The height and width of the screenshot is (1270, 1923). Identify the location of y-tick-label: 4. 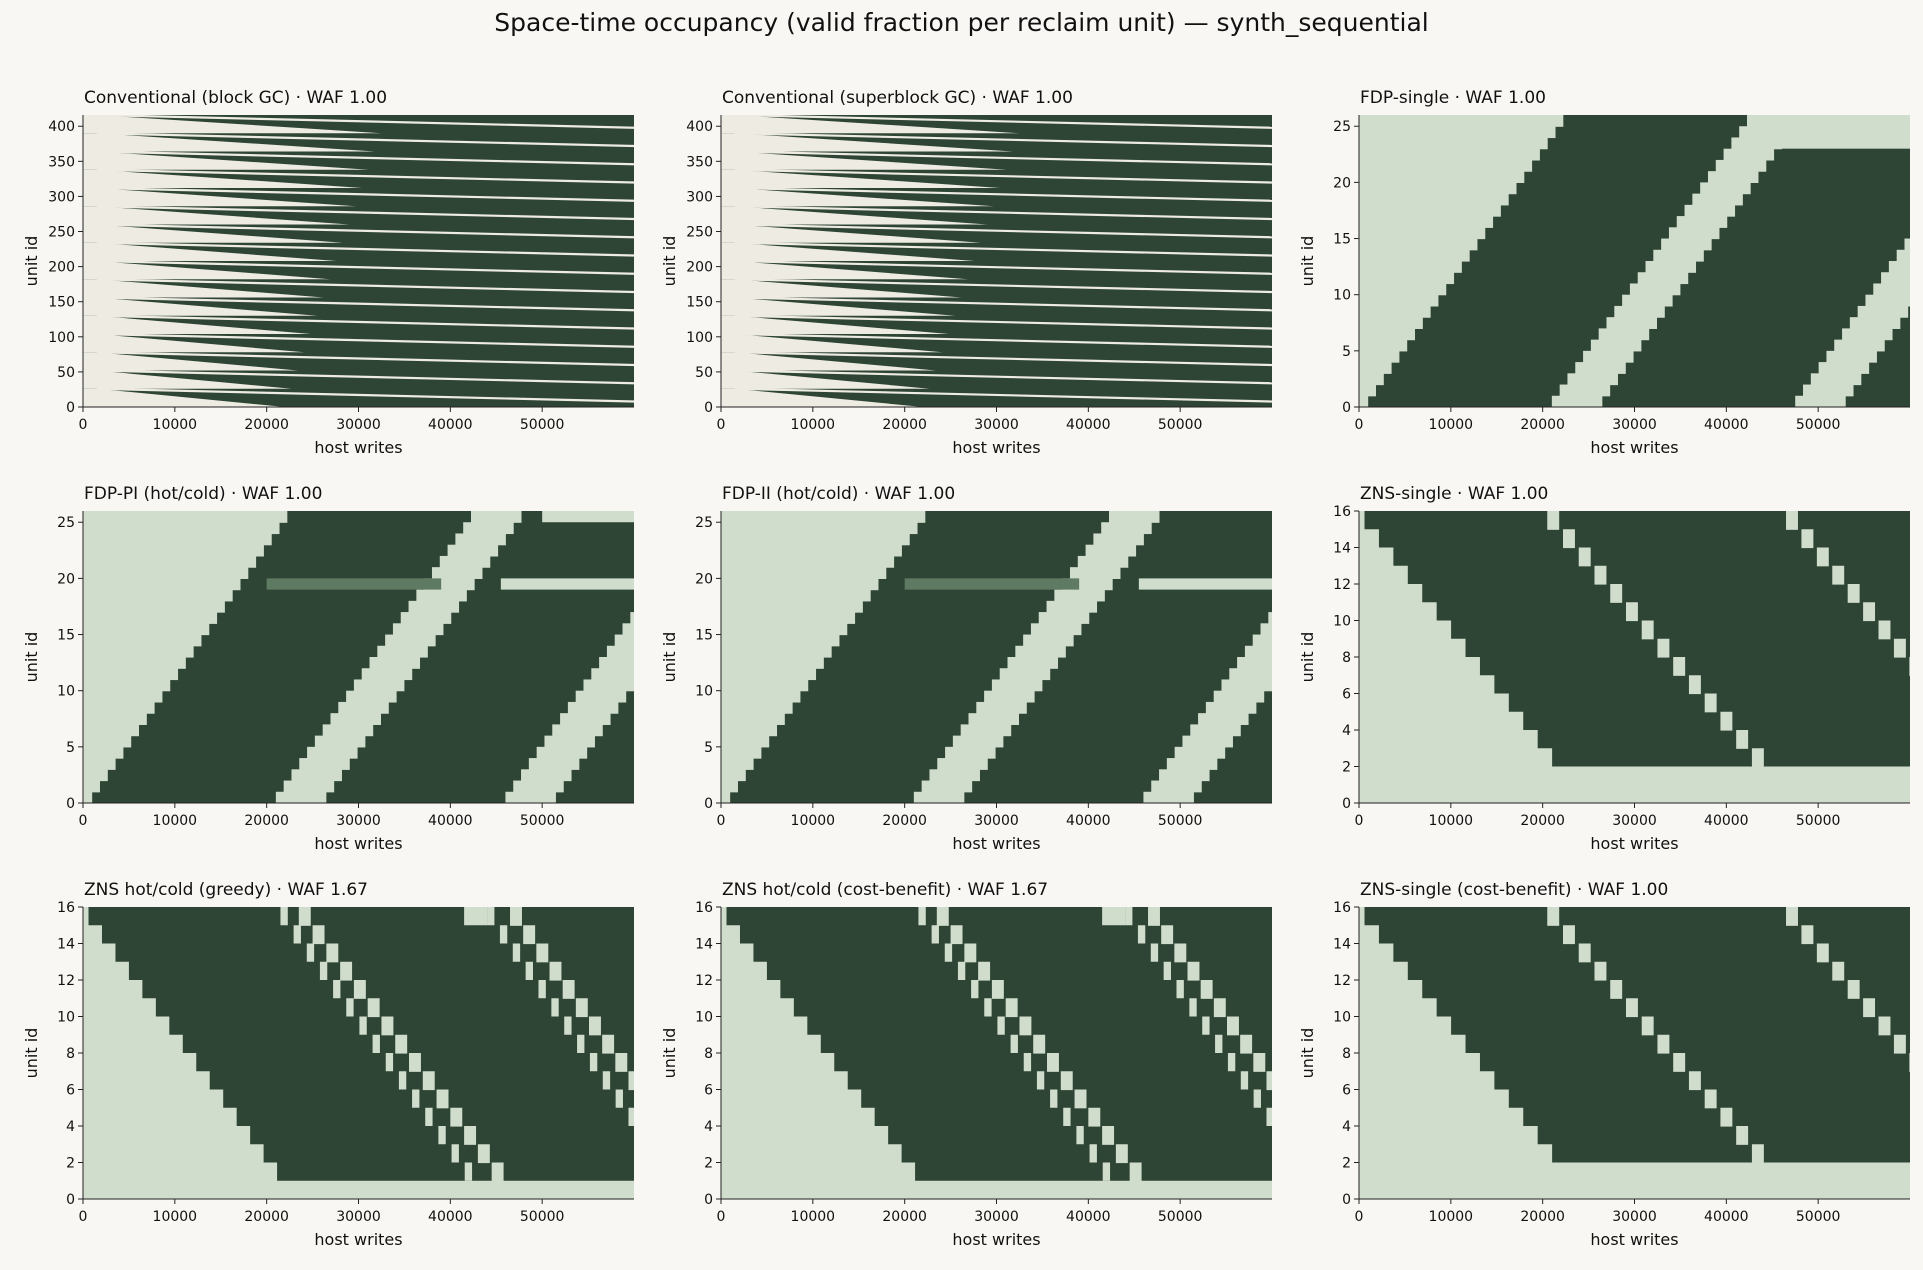
(70, 1127).